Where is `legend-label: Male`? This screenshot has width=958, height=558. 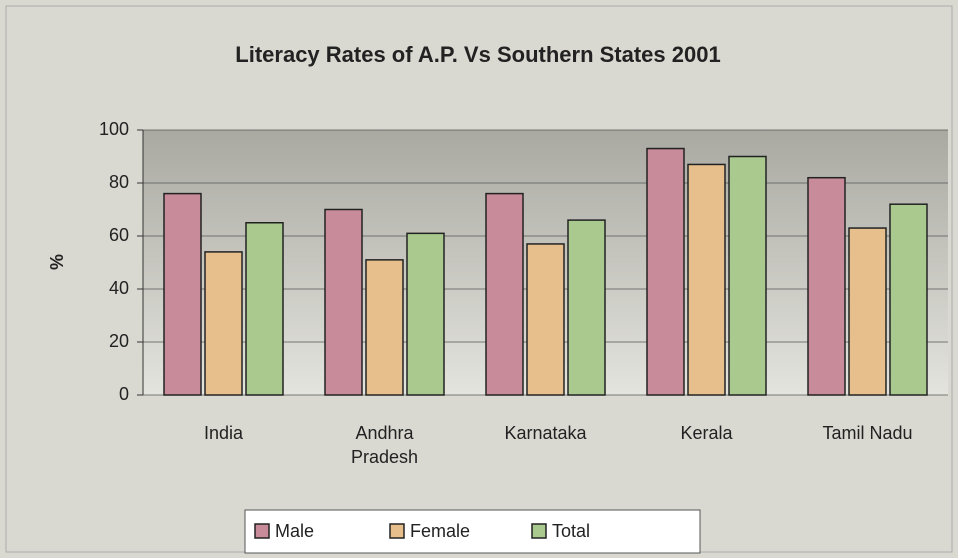
legend-label: Male is located at coordinates (294, 531).